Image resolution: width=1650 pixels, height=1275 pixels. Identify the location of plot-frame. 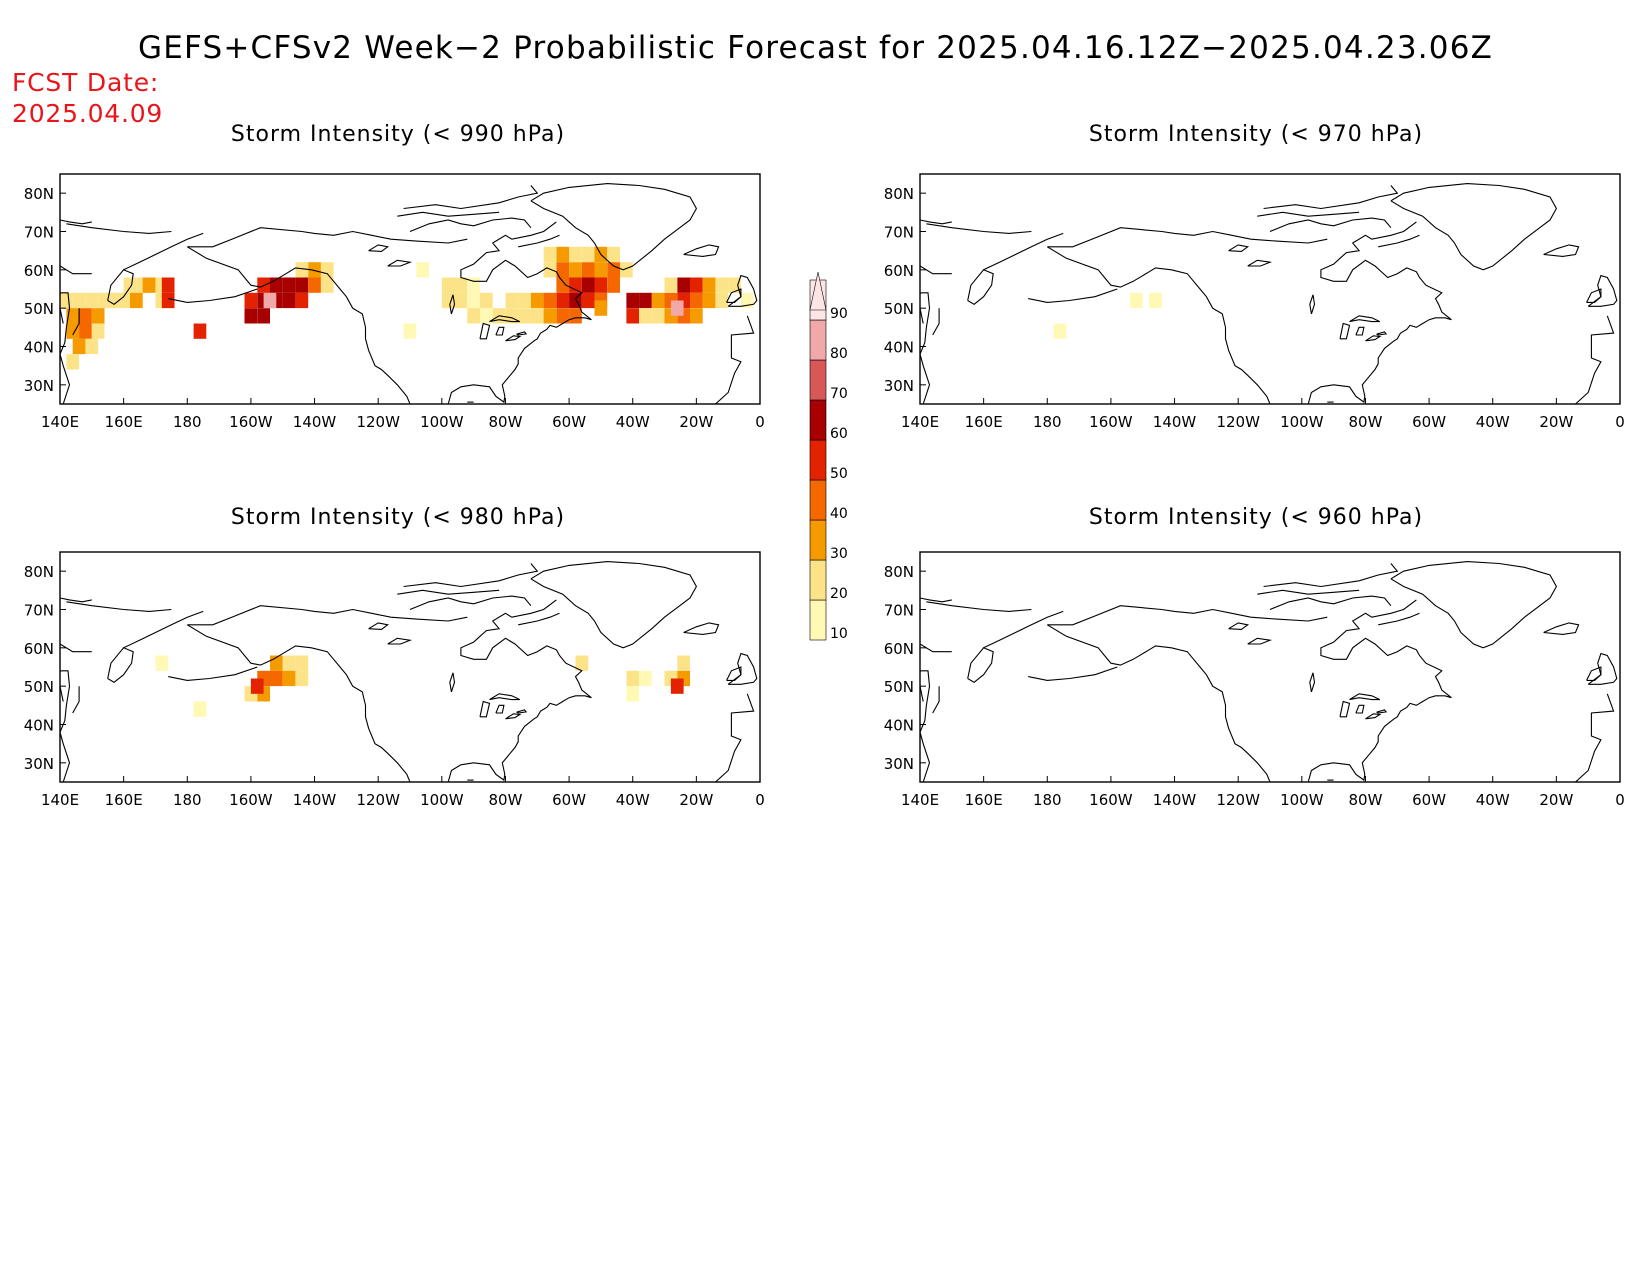
(410, 667).